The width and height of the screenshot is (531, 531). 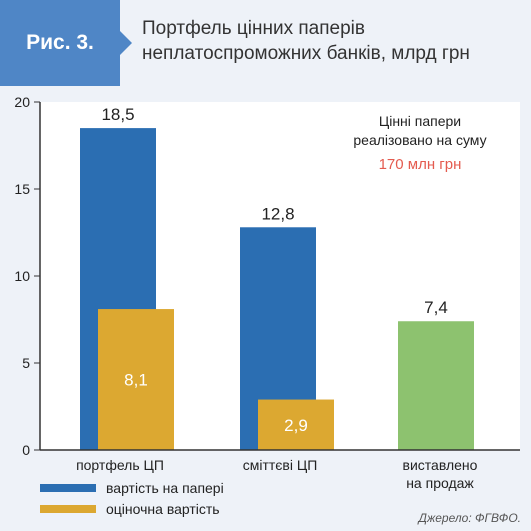 I want to click on y-tick-label: 0, so click(x=26, y=450).